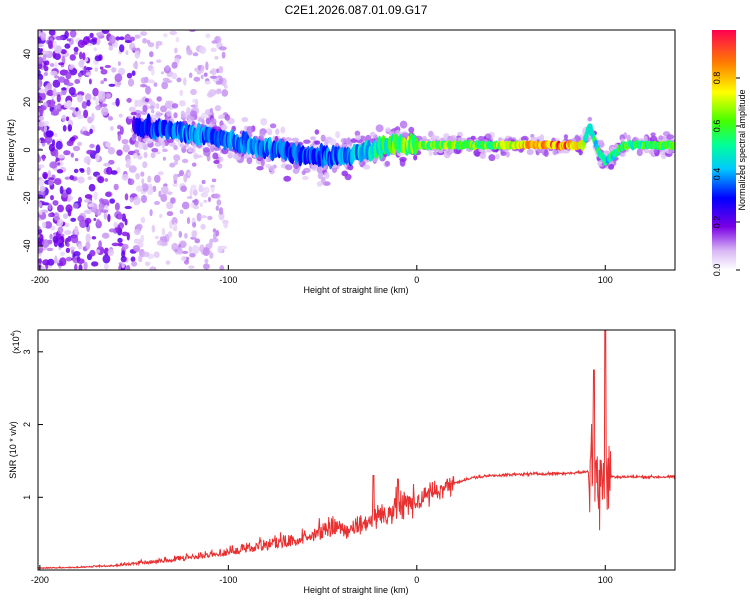 The height and width of the screenshot is (600, 750). I want to click on snr-x-tick-label: 100, so click(605, 580).